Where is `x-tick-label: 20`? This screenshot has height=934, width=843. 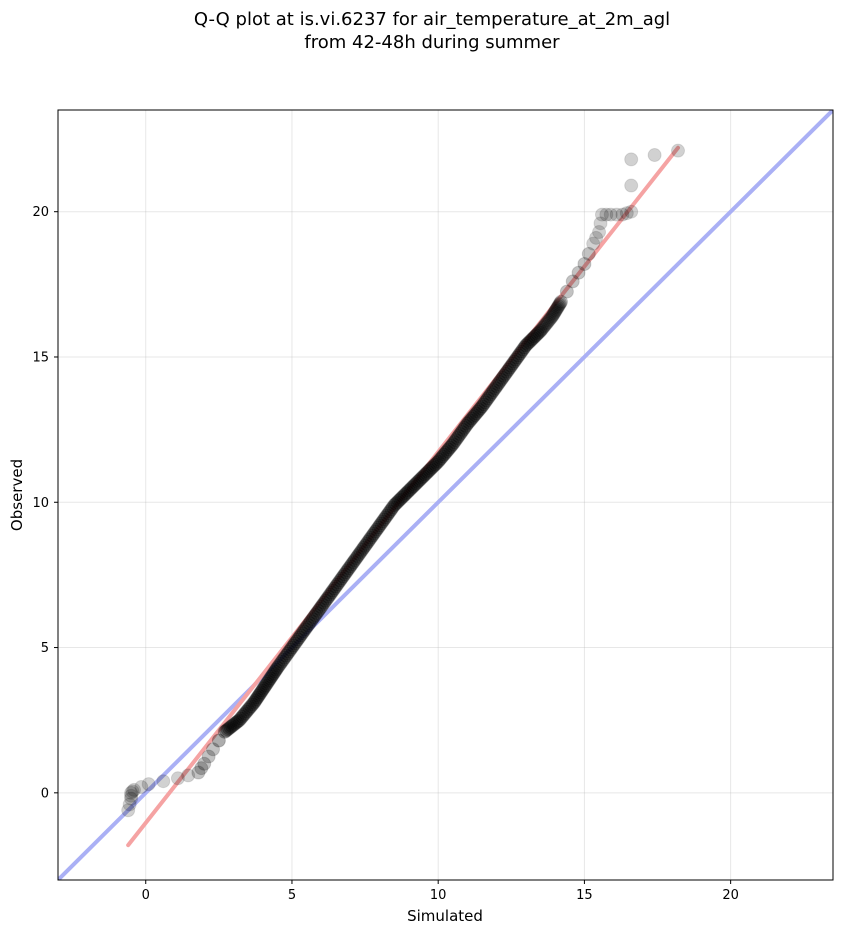
x-tick-label: 20 is located at coordinates (730, 895).